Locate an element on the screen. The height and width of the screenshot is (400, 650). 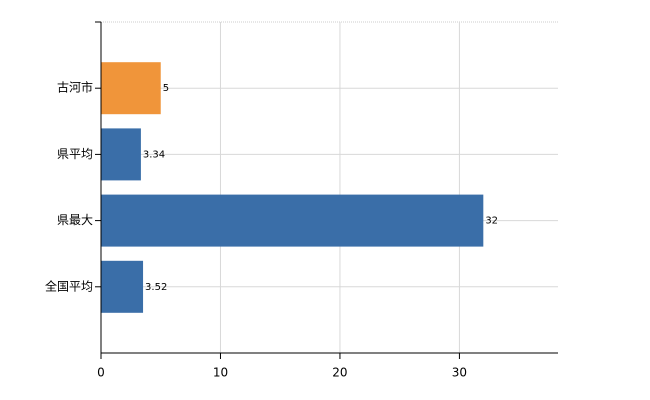
x-tick-label: 10 is located at coordinates (220, 373).